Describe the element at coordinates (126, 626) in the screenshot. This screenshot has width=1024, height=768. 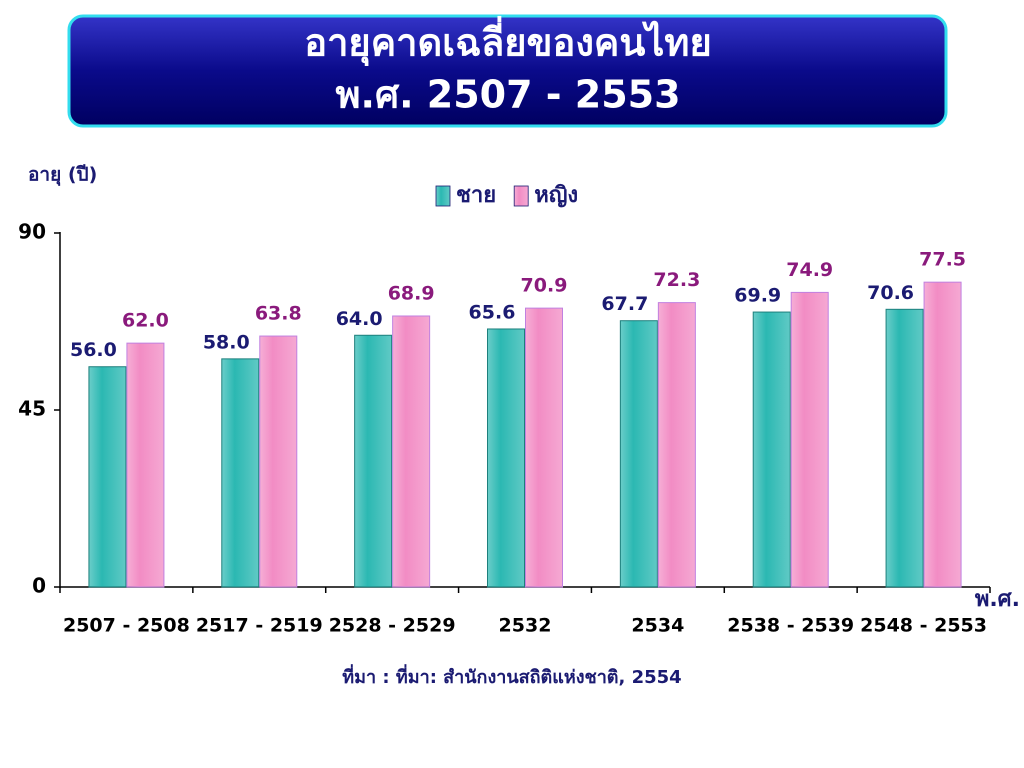
I see `x-tick-label: 2507 - 2508` at that location.